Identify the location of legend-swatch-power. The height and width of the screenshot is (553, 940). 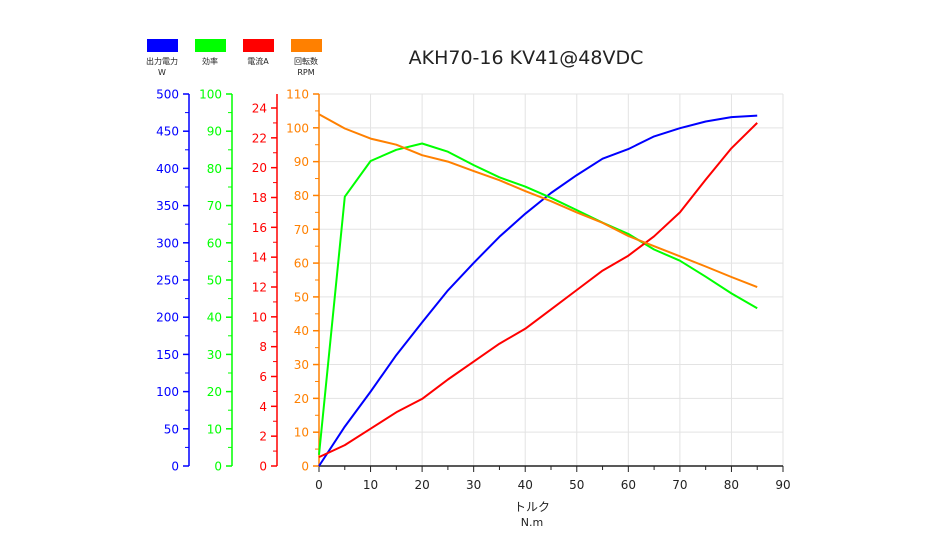
(162, 45).